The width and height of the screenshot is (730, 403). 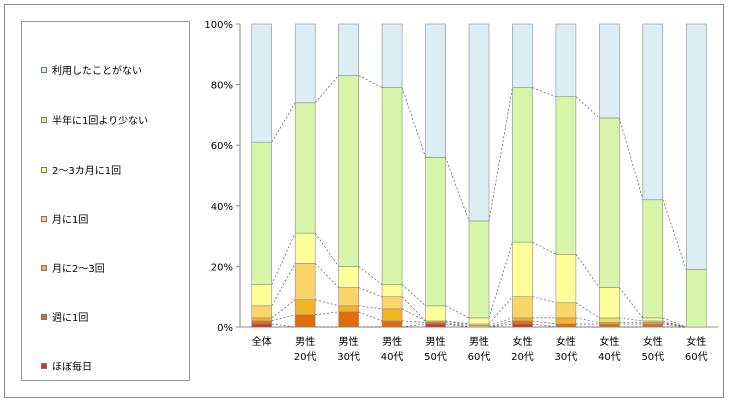 I want to click on legend-item-less-than-half-year: 半年に1回より少ない, so click(x=94, y=119).